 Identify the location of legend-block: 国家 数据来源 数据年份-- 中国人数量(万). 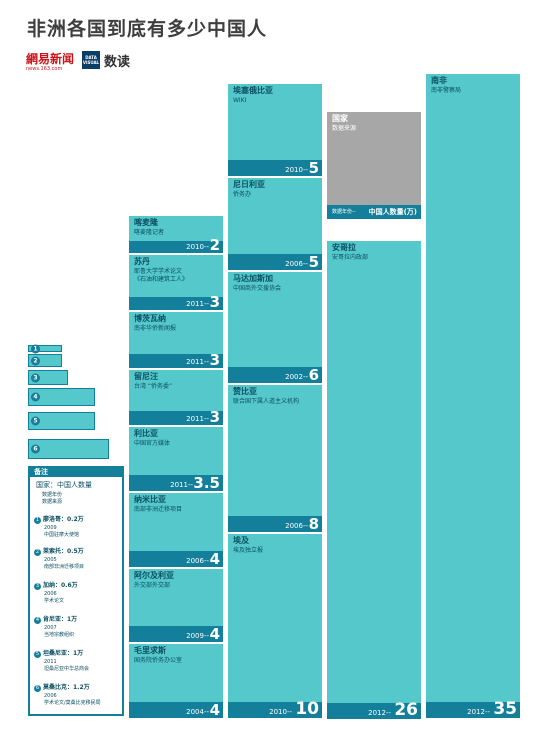
(374, 165).